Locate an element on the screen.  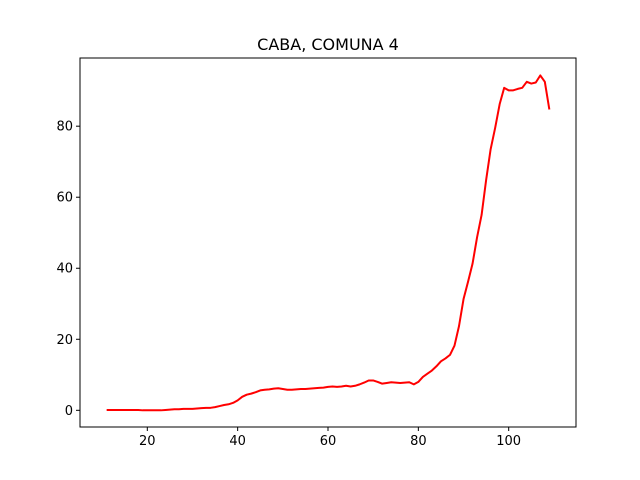
y-tick-label-60: 60 is located at coordinates (64, 198).